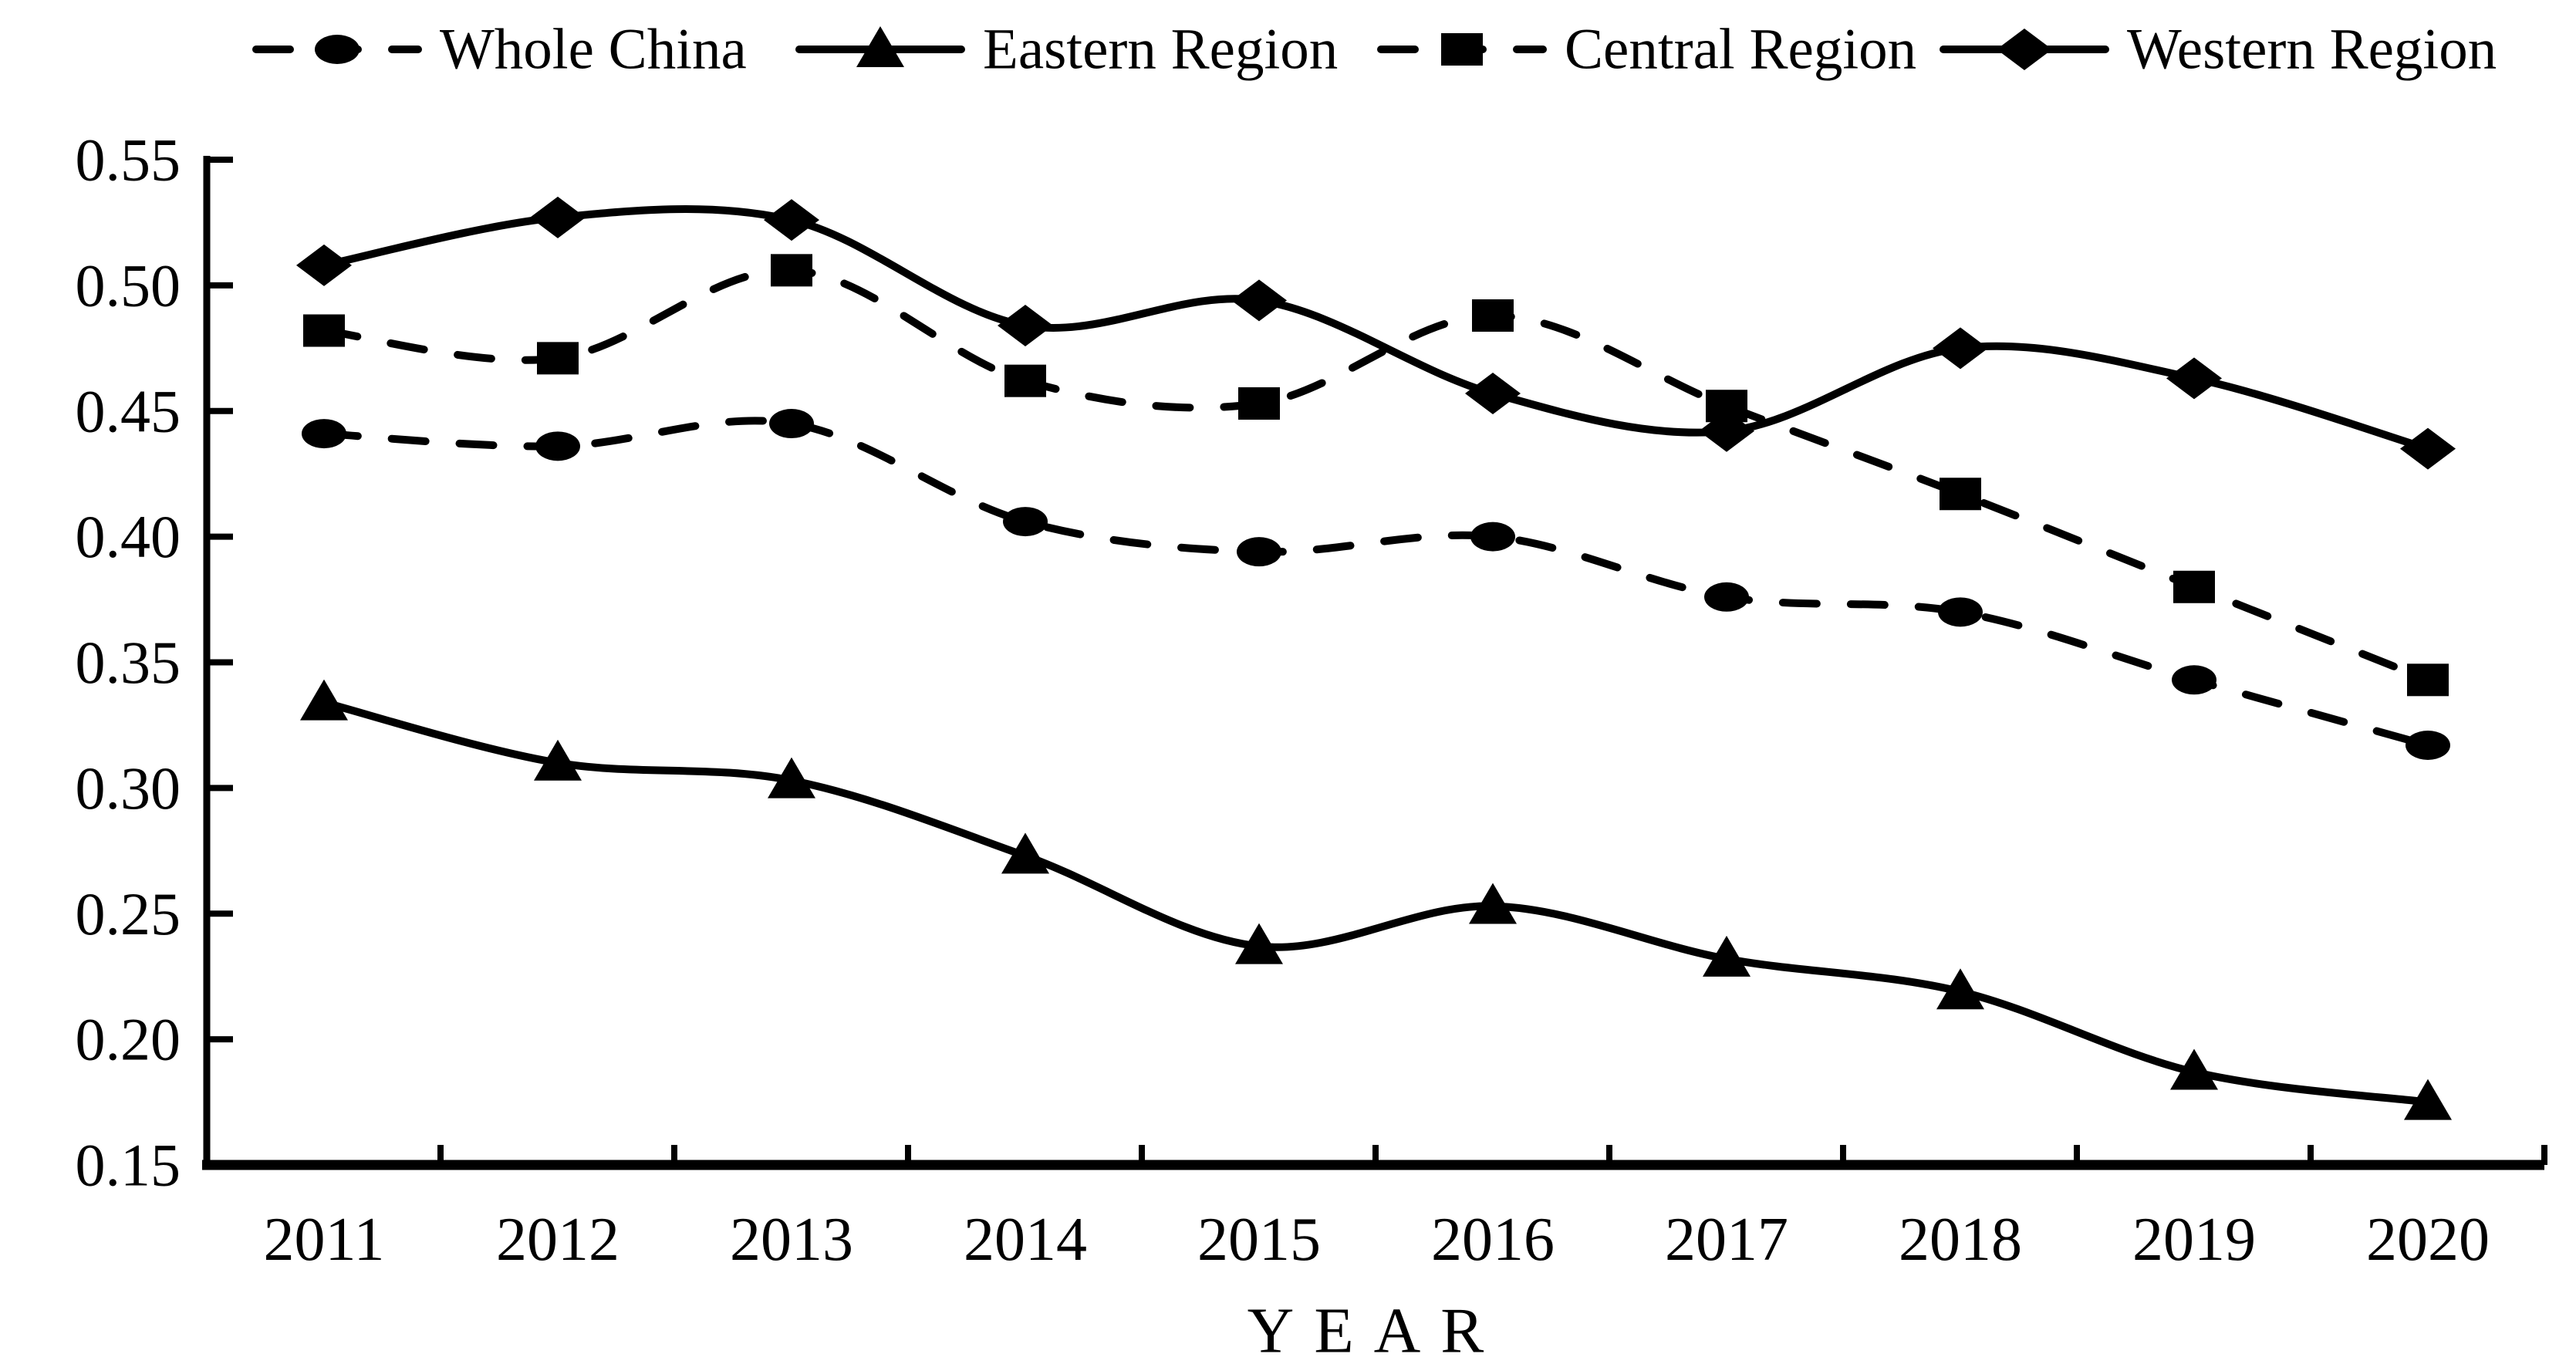 Image resolution: width=2576 pixels, height=1364 pixels. I want to click on legend-item-western-region: Western Region, so click(2218, 50).